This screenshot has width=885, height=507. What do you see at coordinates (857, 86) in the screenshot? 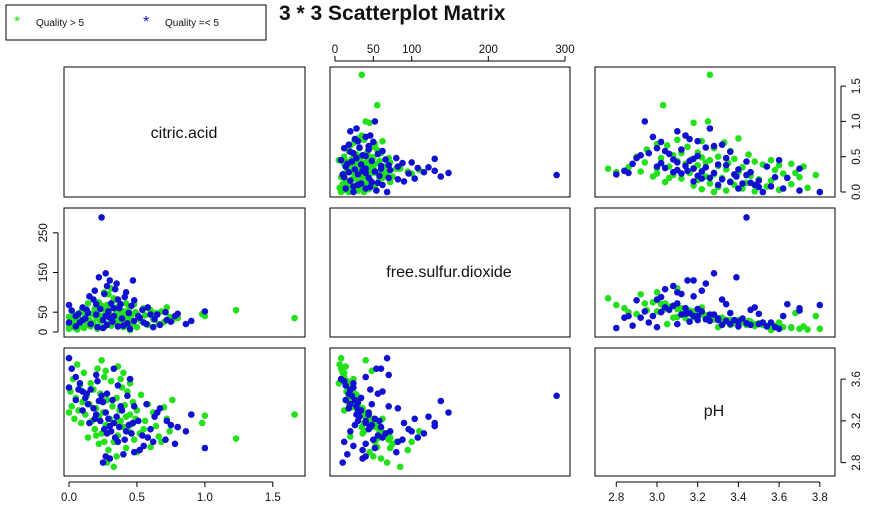
I see `tick-label: 1.5` at bounding box center [857, 86].